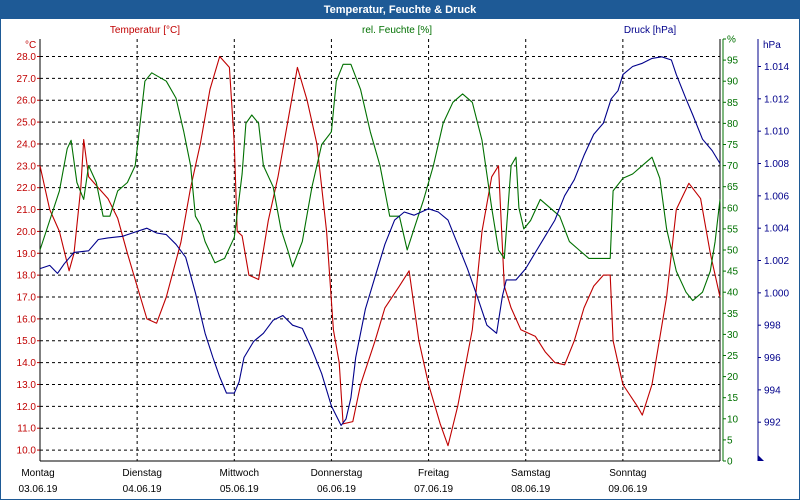  Describe the element at coordinates (27, 319) in the screenshot. I see `left-tick-label: 16.0` at that location.